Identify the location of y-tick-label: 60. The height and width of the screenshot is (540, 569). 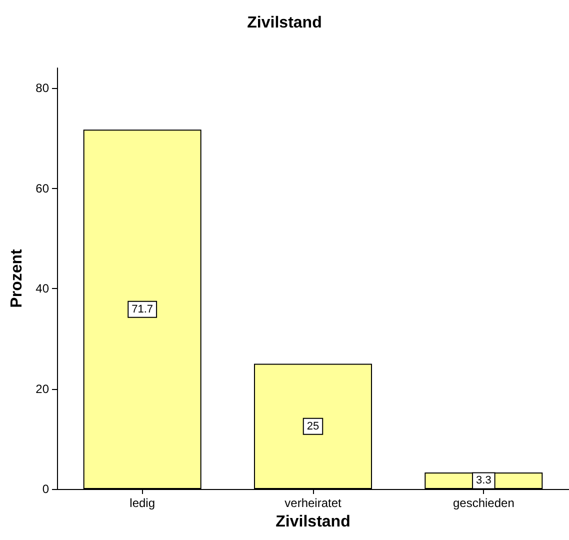
(43, 188).